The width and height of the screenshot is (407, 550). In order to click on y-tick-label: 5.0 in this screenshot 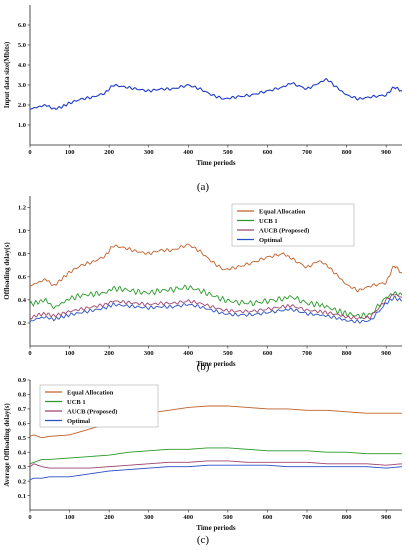, I will do `click(22, 45)`.